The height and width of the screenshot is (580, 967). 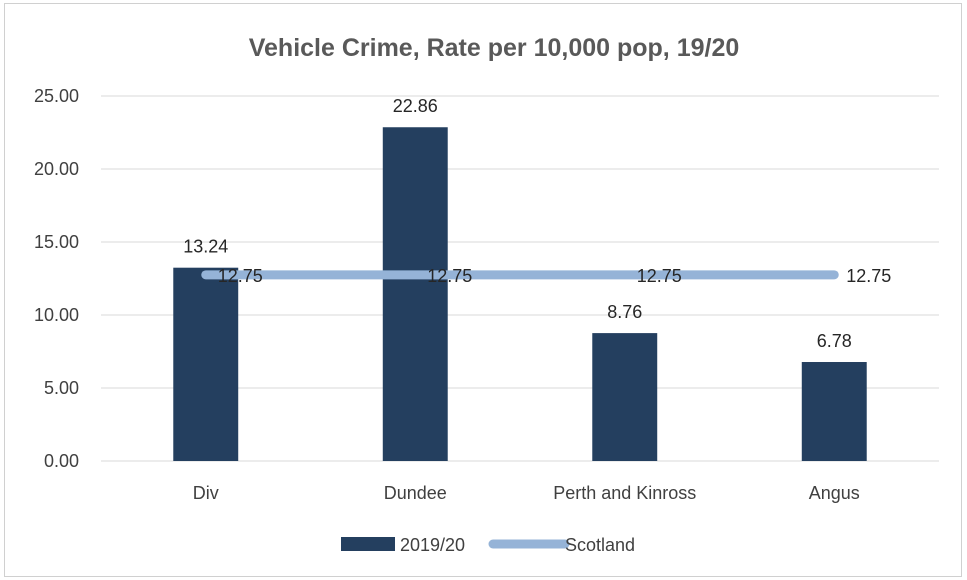 I want to click on bar-value-label: 6.78, so click(x=834, y=341).